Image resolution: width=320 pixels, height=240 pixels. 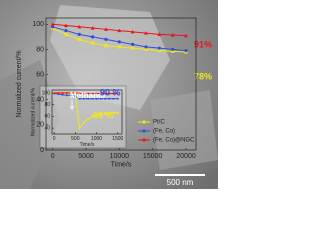 What do you see at coordinates (186, 156) in the screenshot?
I see `x-tick-label: 20000` at bounding box center [186, 156].